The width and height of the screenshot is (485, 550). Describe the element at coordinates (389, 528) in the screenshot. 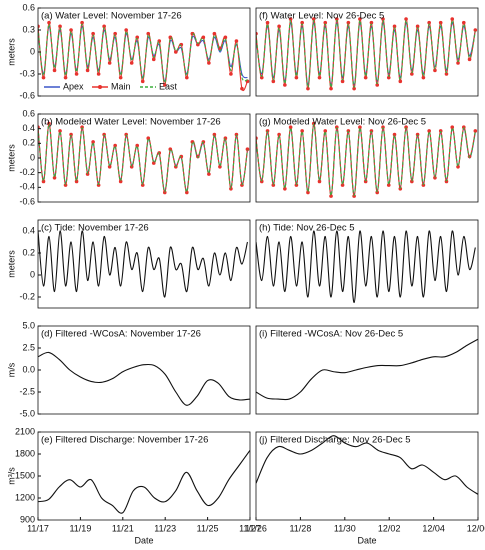

I see `x-tick-label: 12/02` at that location.